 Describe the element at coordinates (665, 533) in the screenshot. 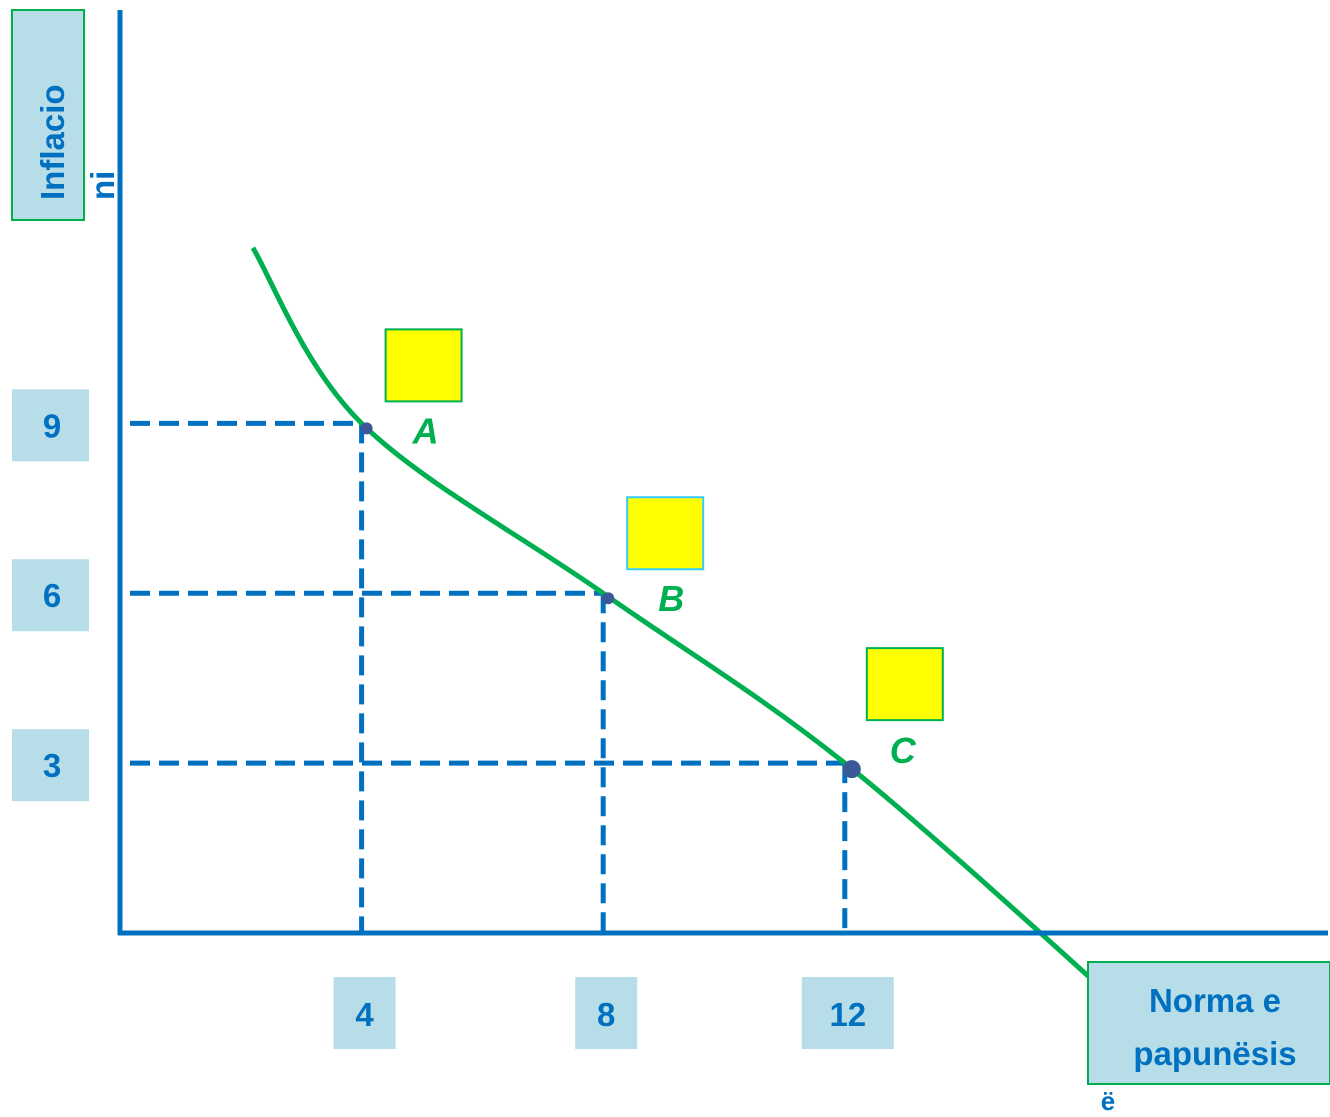

I see `marker-box-b` at that location.